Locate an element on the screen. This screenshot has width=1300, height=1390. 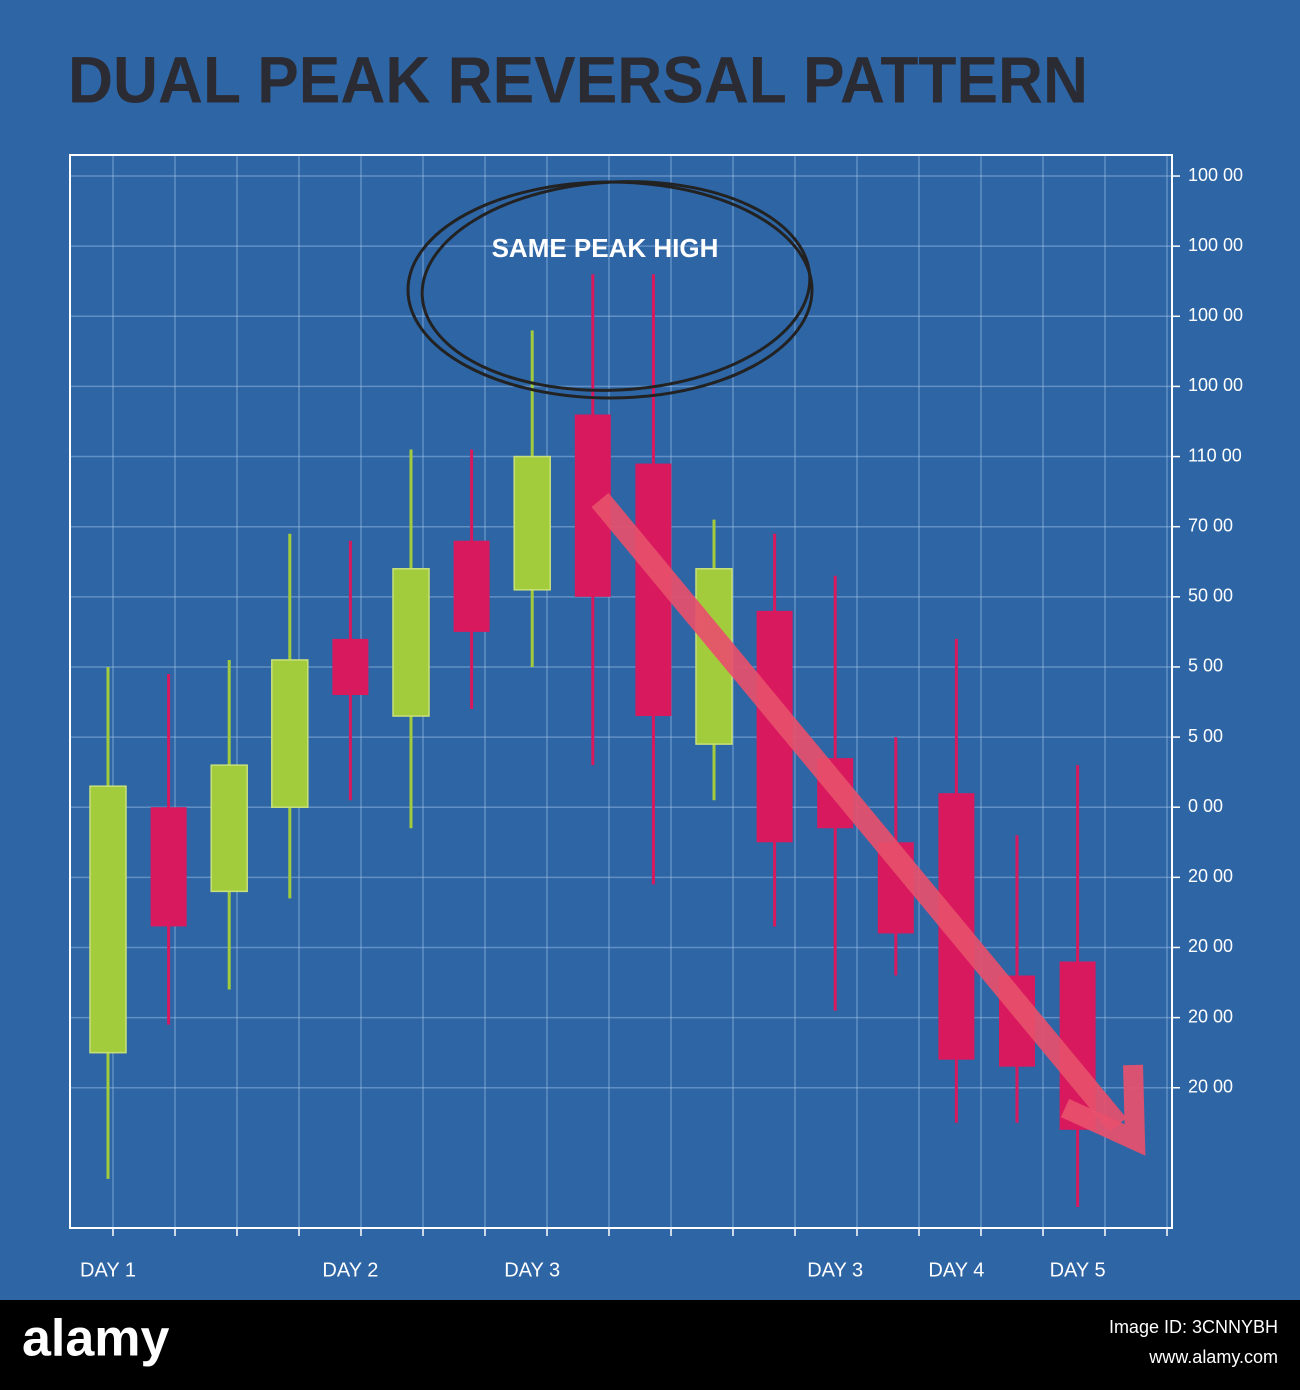
footer-url: www.alamy.com is located at coordinates (1213, 1357).